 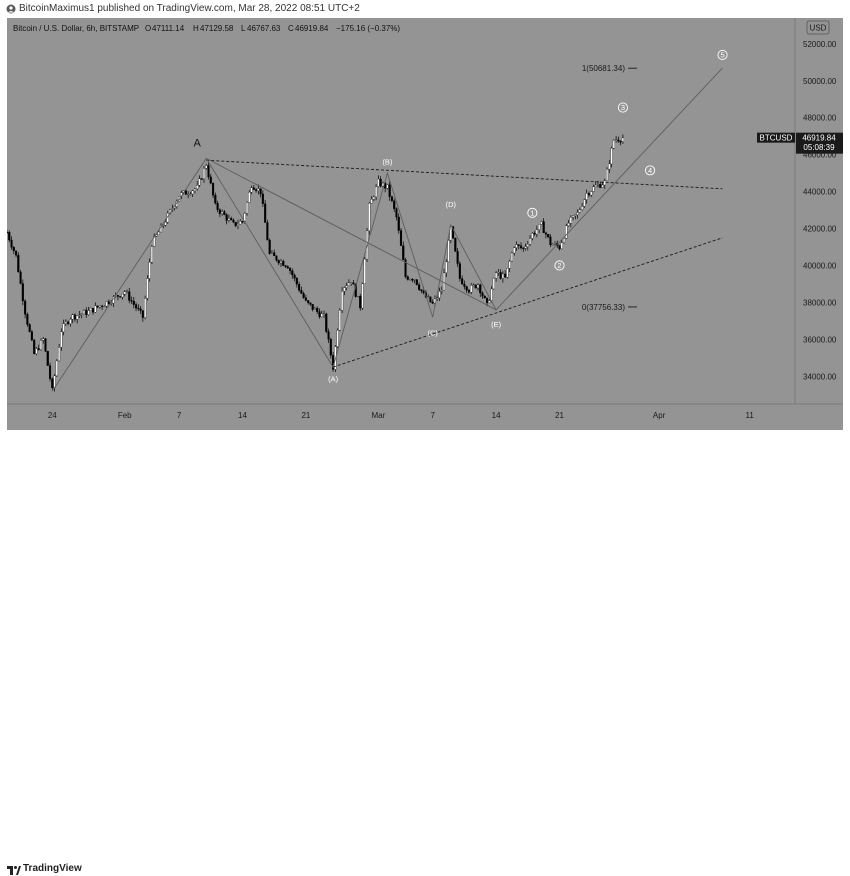 I want to click on price-tick-1: 50000.00, so click(x=820, y=81).